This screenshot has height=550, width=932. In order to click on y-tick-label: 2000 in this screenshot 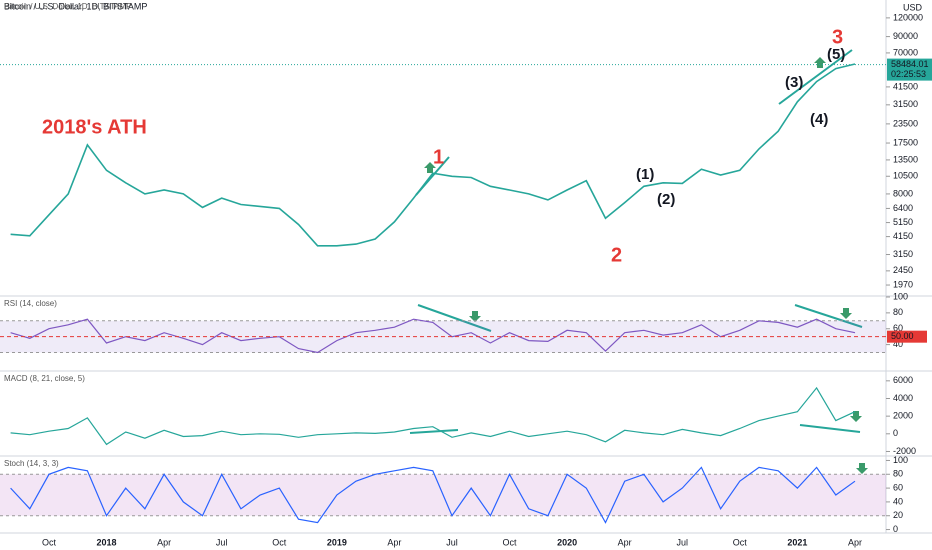, I will do `click(903, 416)`.